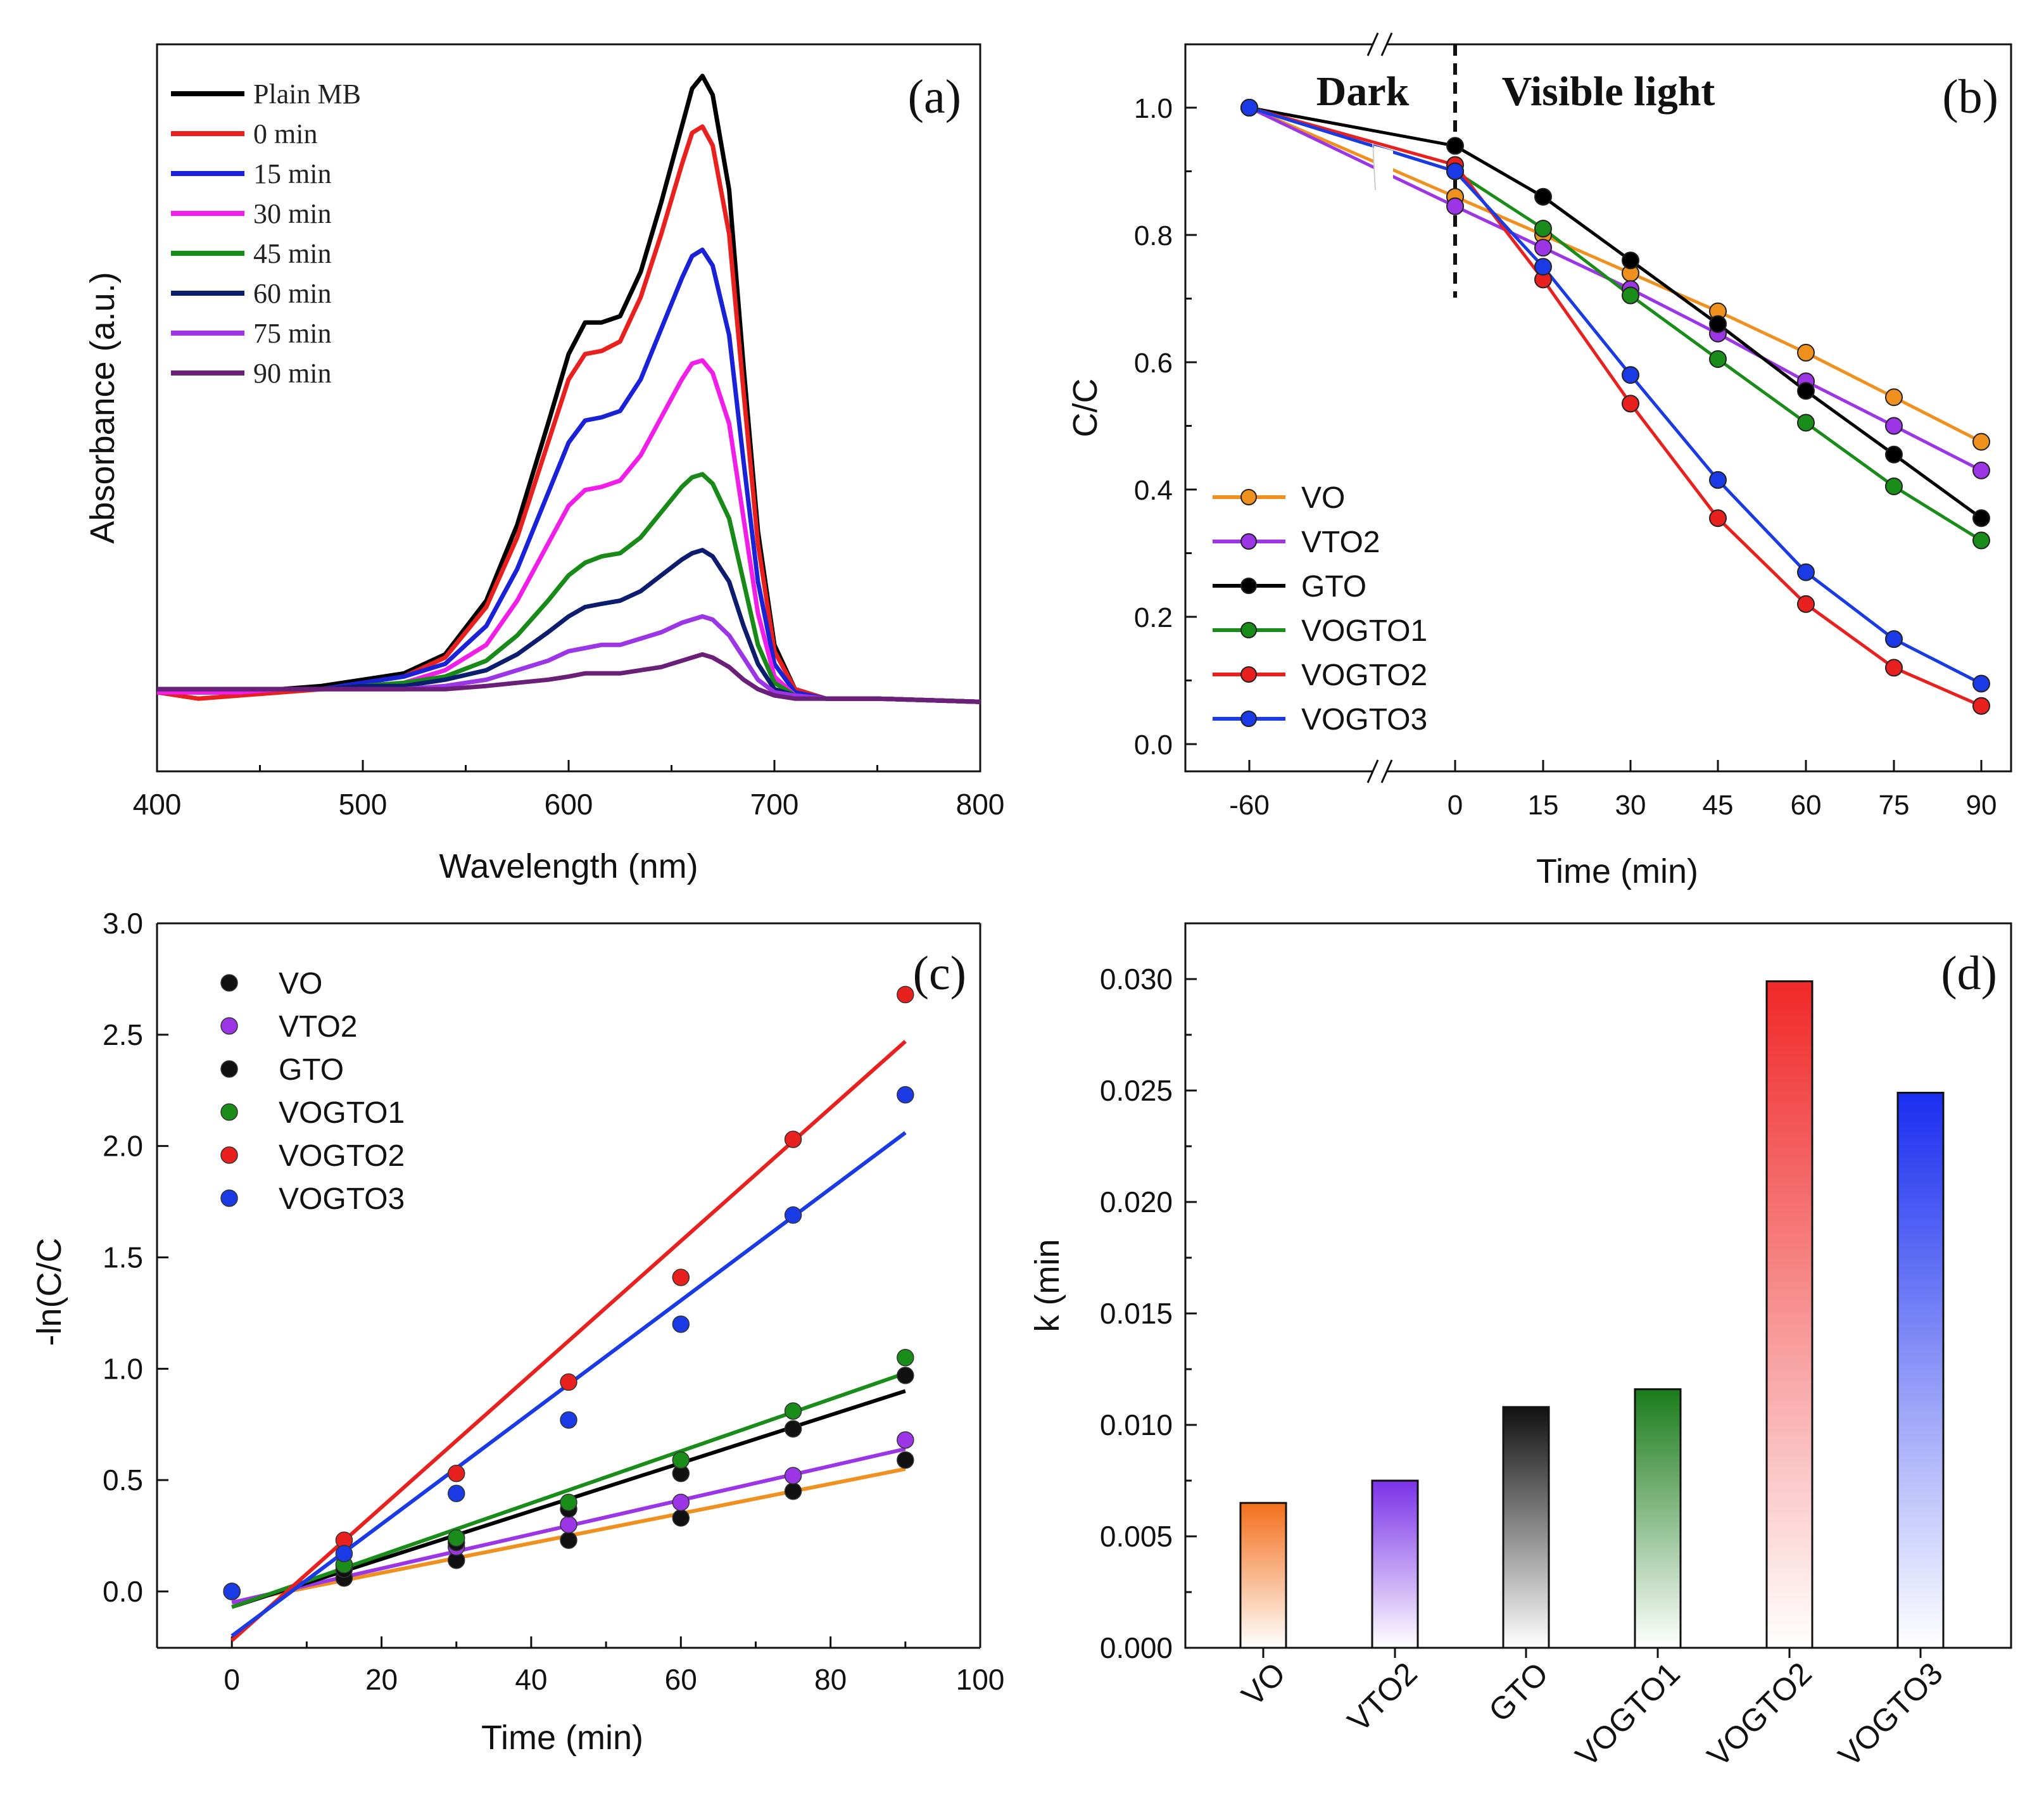 This screenshot has height=1796, width=2044. Describe the element at coordinates (1136, 1202) in the screenshot. I see `y-tick-label: 0.020` at that location.